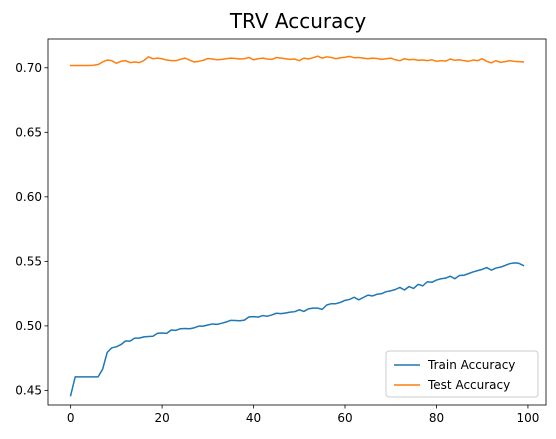 The height and width of the screenshot is (439, 556). What do you see at coordinates (28, 390) in the screenshot?
I see `y-tick-label: 0.45` at bounding box center [28, 390].